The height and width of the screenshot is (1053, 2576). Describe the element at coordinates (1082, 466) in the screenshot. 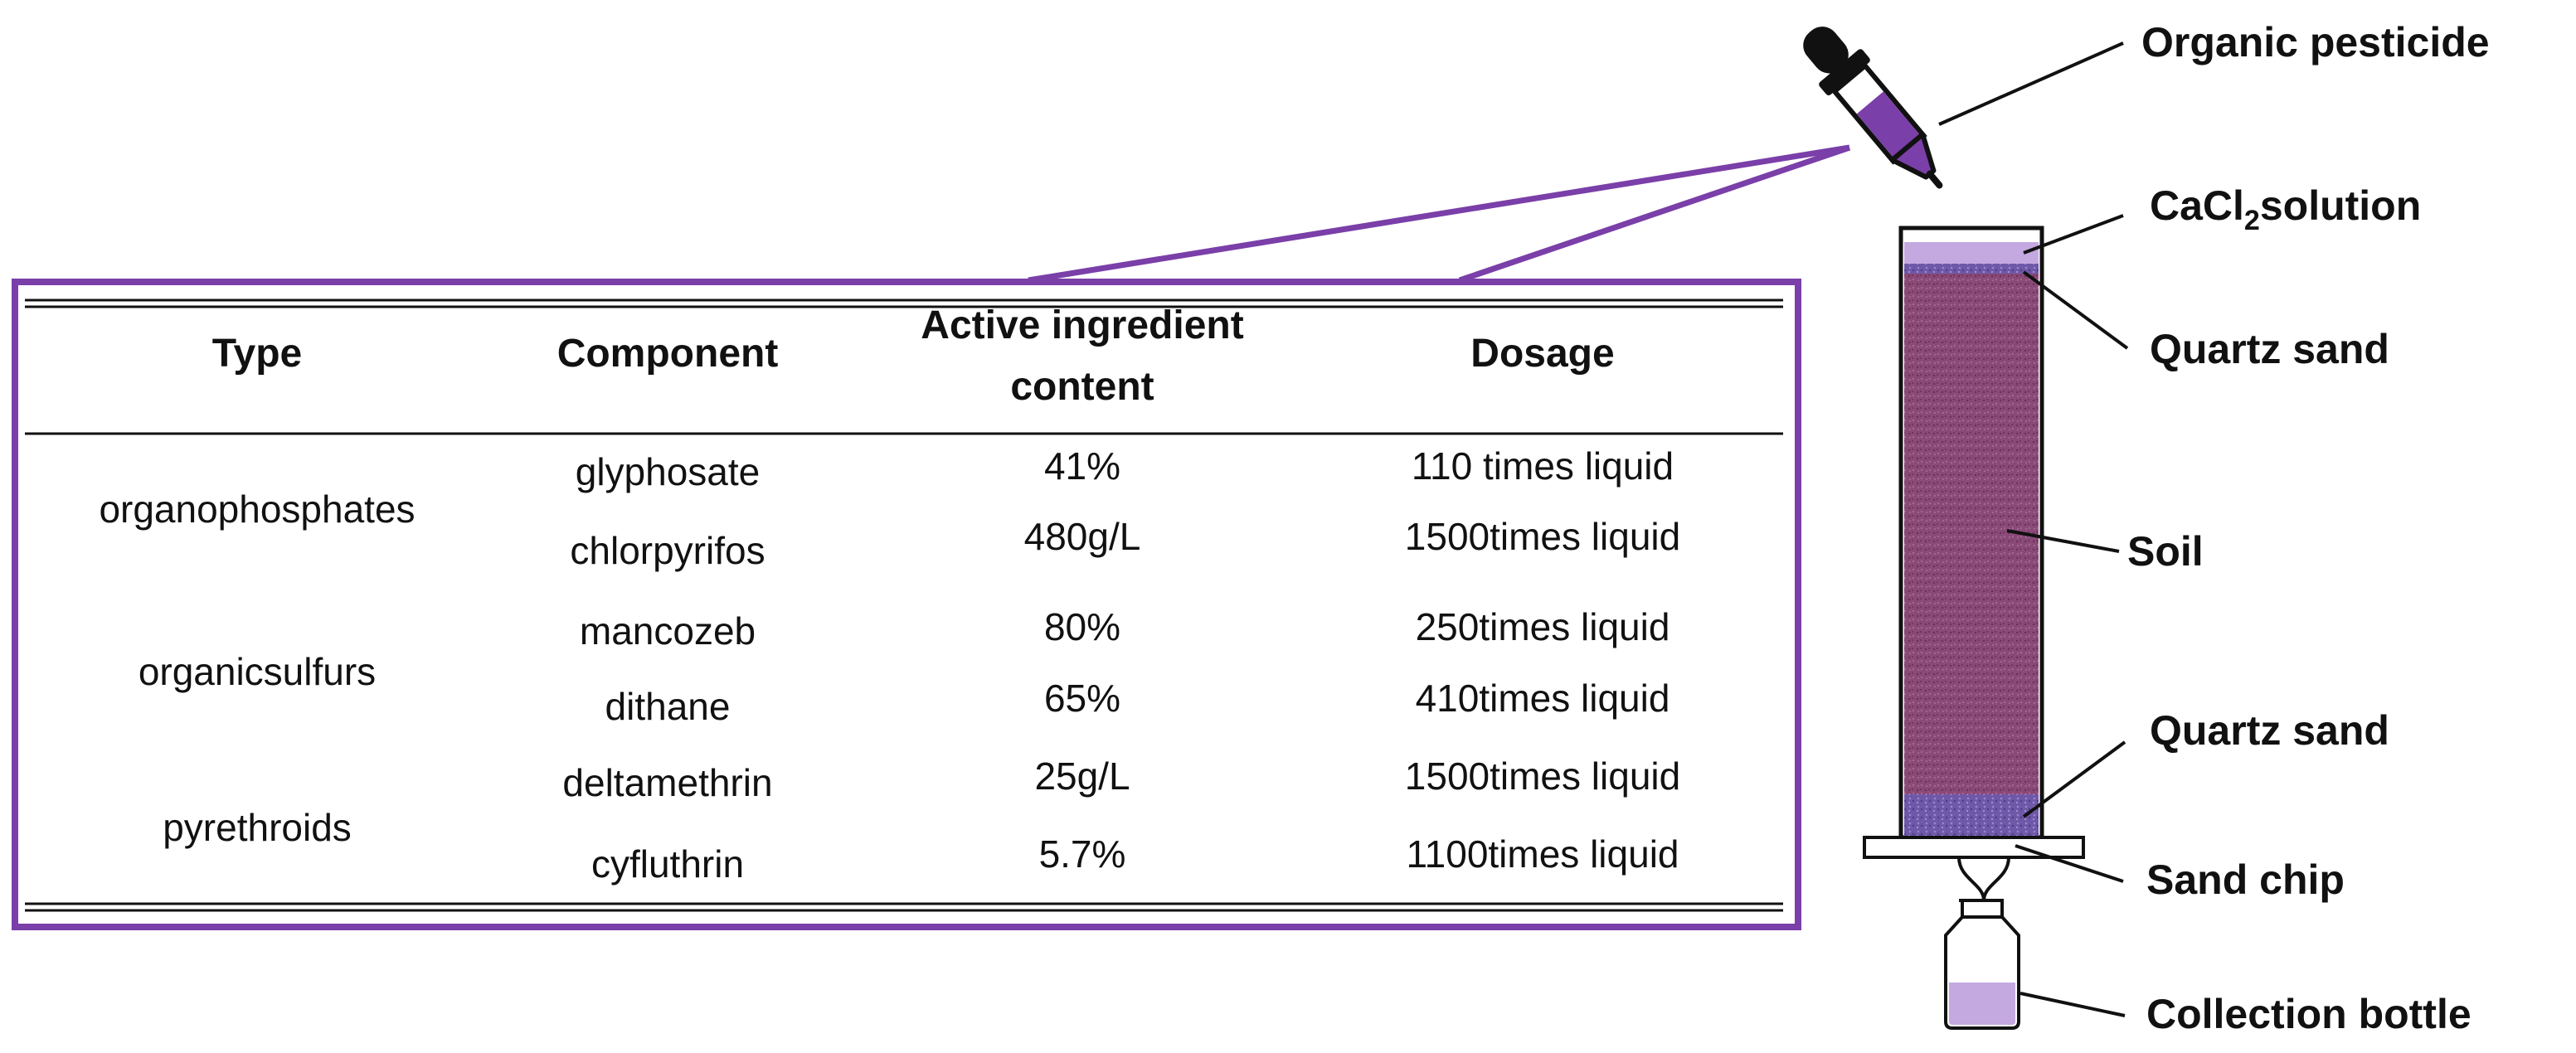

I see `row-0-content: 41%` at that location.